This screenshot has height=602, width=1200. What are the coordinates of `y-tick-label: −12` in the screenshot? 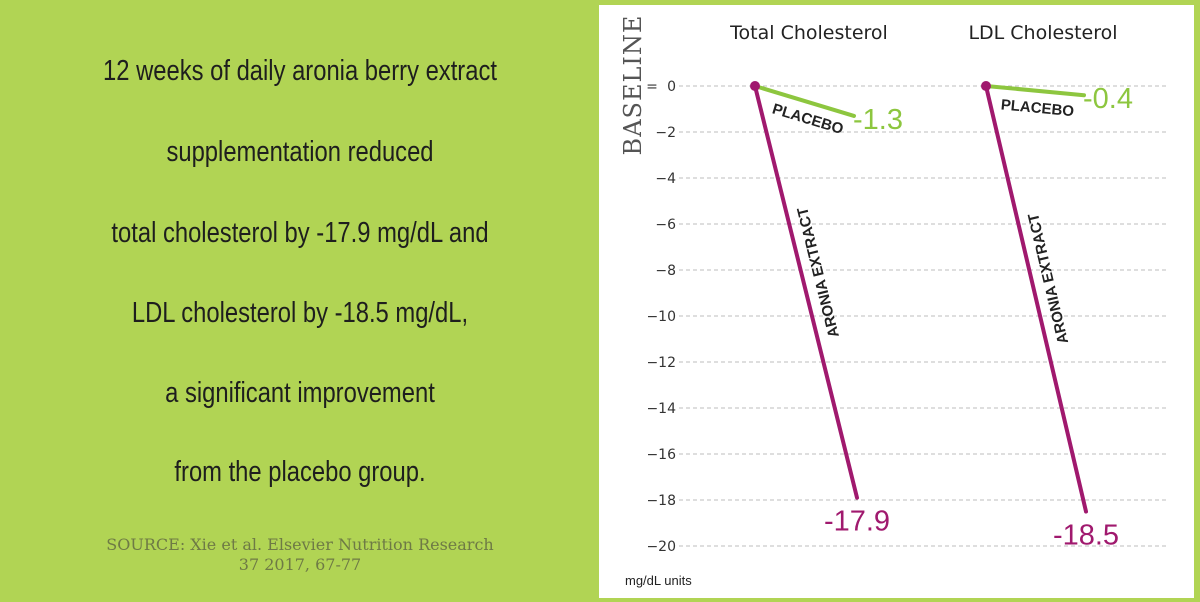 It's located at (661, 363).